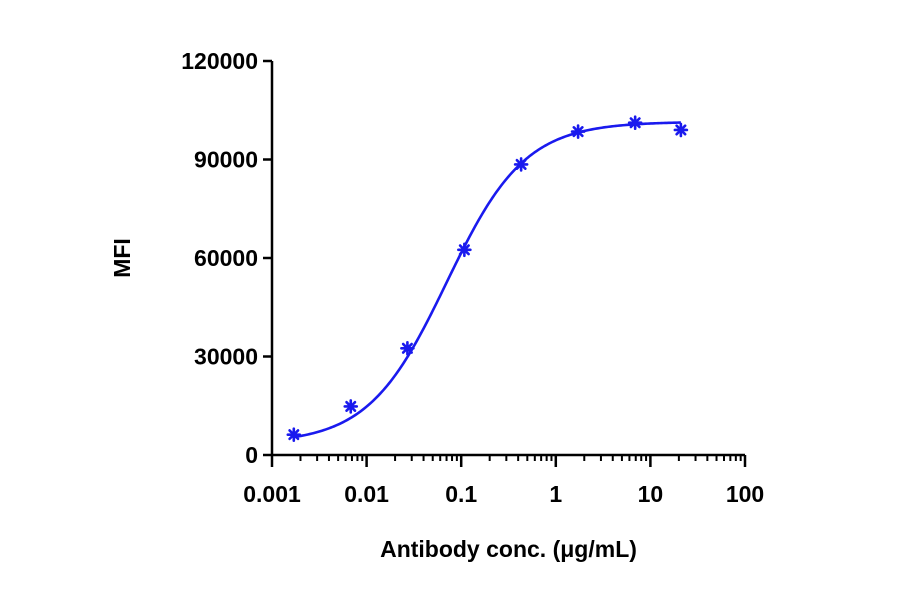 The image size is (900, 594). Describe the element at coordinates (651, 494) in the screenshot. I see `x-tick-label: 10` at that location.